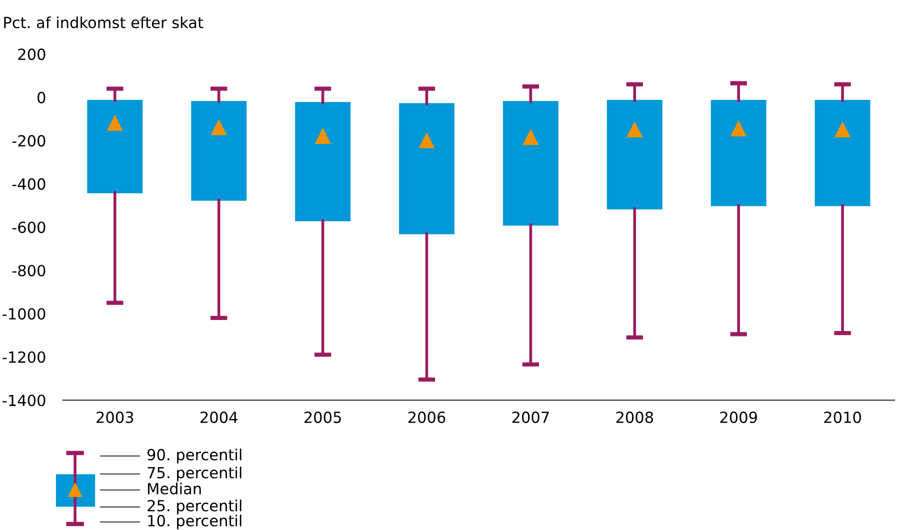 The height and width of the screenshot is (530, 899). I want to click on y-tick-label: -200, so click(29, 141).